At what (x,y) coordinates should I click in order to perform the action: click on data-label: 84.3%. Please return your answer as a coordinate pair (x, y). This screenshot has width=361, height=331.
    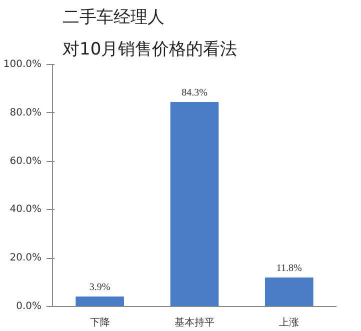
    Looking at the image, I should click on (195, 92).